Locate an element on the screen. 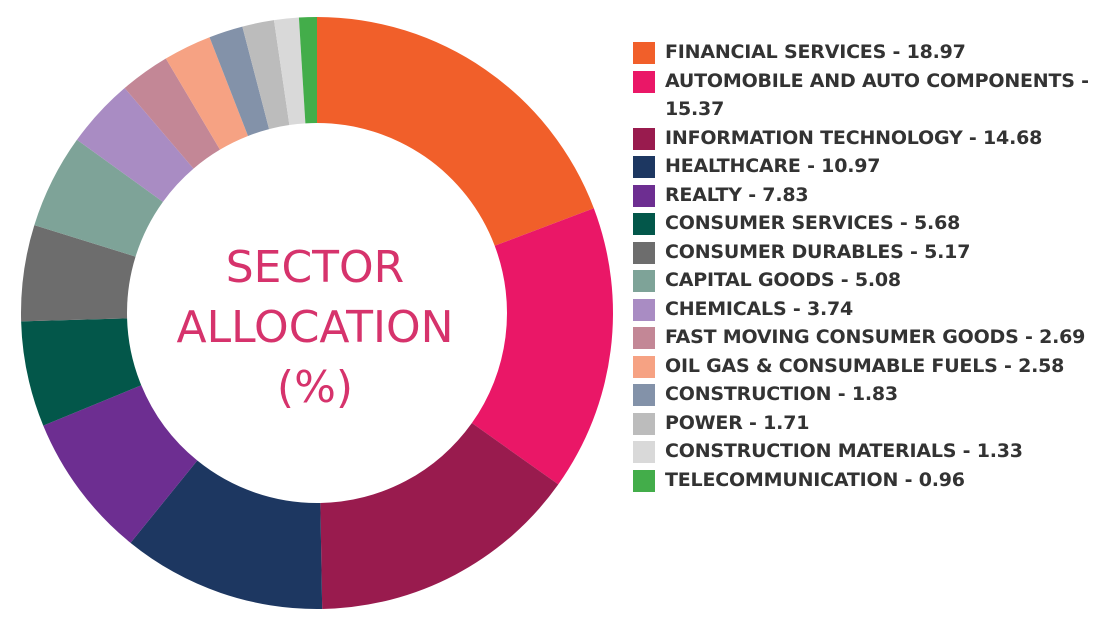 The height and width of the screenshot is (621, 1110). slice-financial-services is located at coordinates (455, 131).